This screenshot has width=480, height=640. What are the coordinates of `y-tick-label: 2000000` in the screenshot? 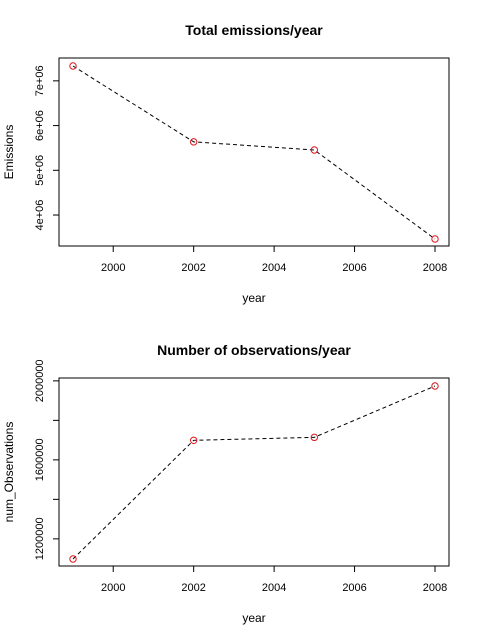 It's located at (40, 380).